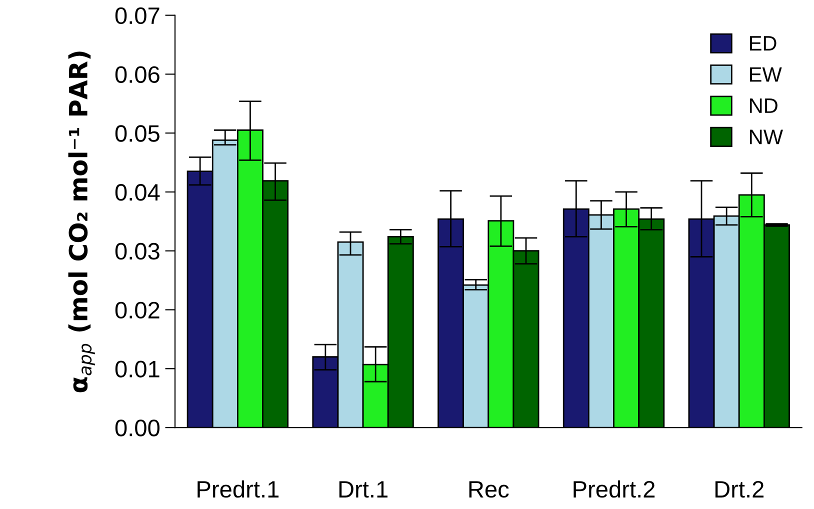 This screenshot has width=814, height=509. What do you see at coordinates (489, 489) in the screenshot?
I see `x-tick-label: Rec` at bounding box center [489, 489].